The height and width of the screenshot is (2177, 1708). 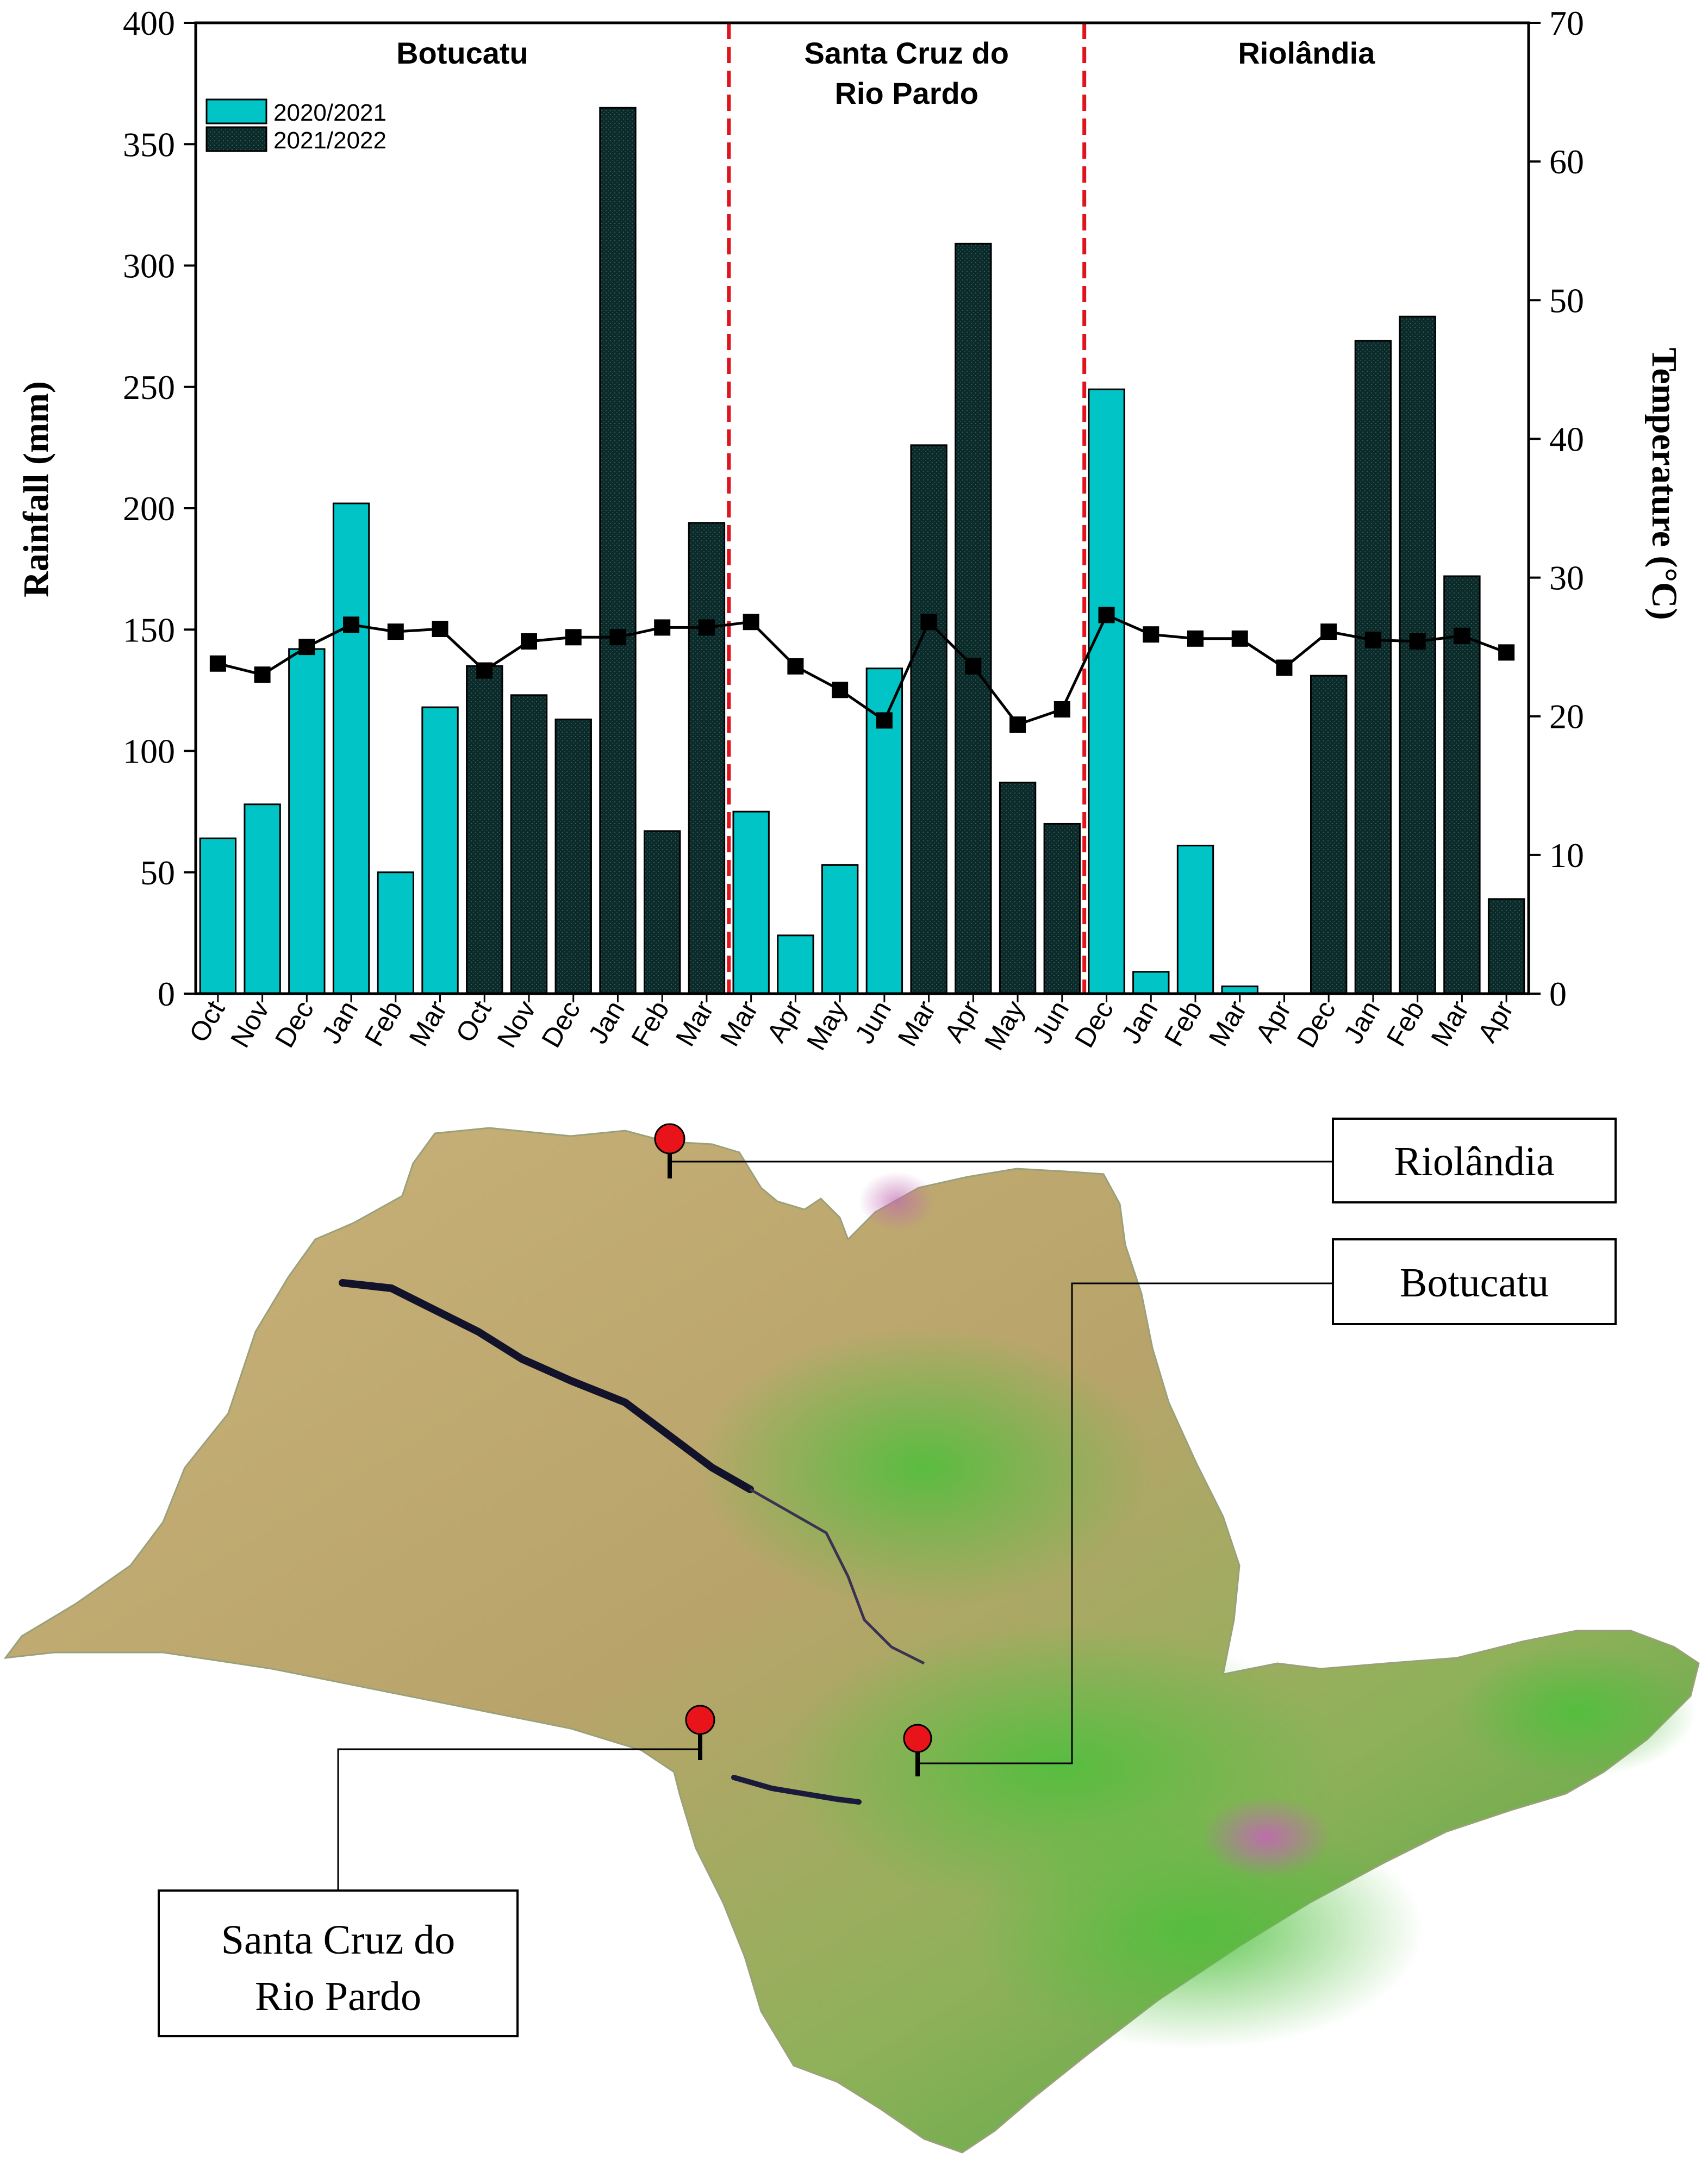 I want to click on y2-axis-title: Temperature (°C), so click(x=1664, y=483).